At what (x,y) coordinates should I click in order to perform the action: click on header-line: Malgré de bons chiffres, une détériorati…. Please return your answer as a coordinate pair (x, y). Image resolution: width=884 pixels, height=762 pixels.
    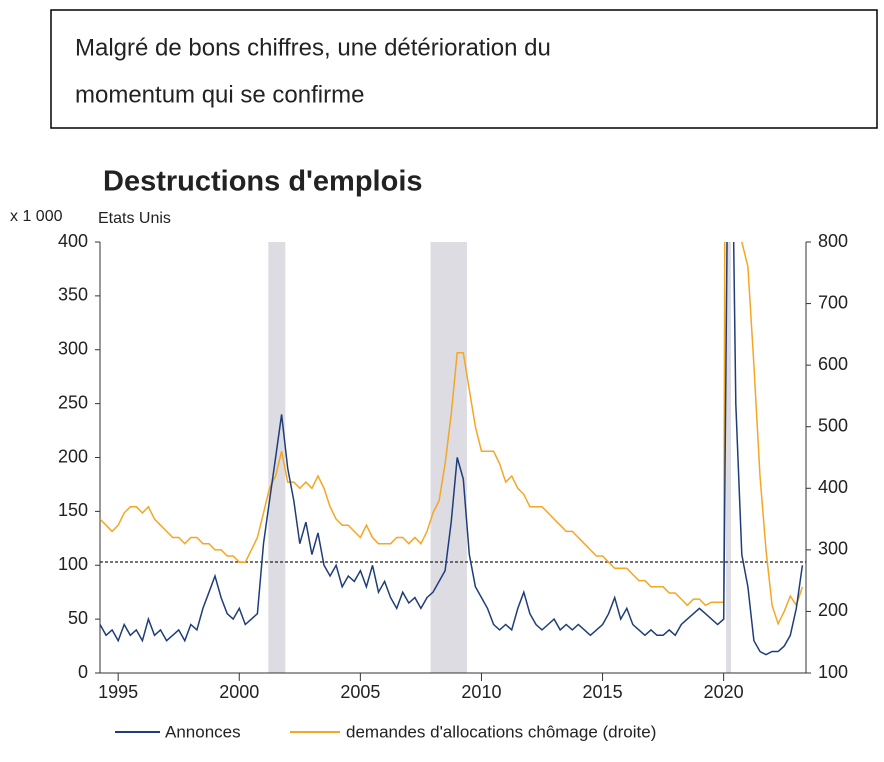
    Looking at the image, I should click on (313, 47).